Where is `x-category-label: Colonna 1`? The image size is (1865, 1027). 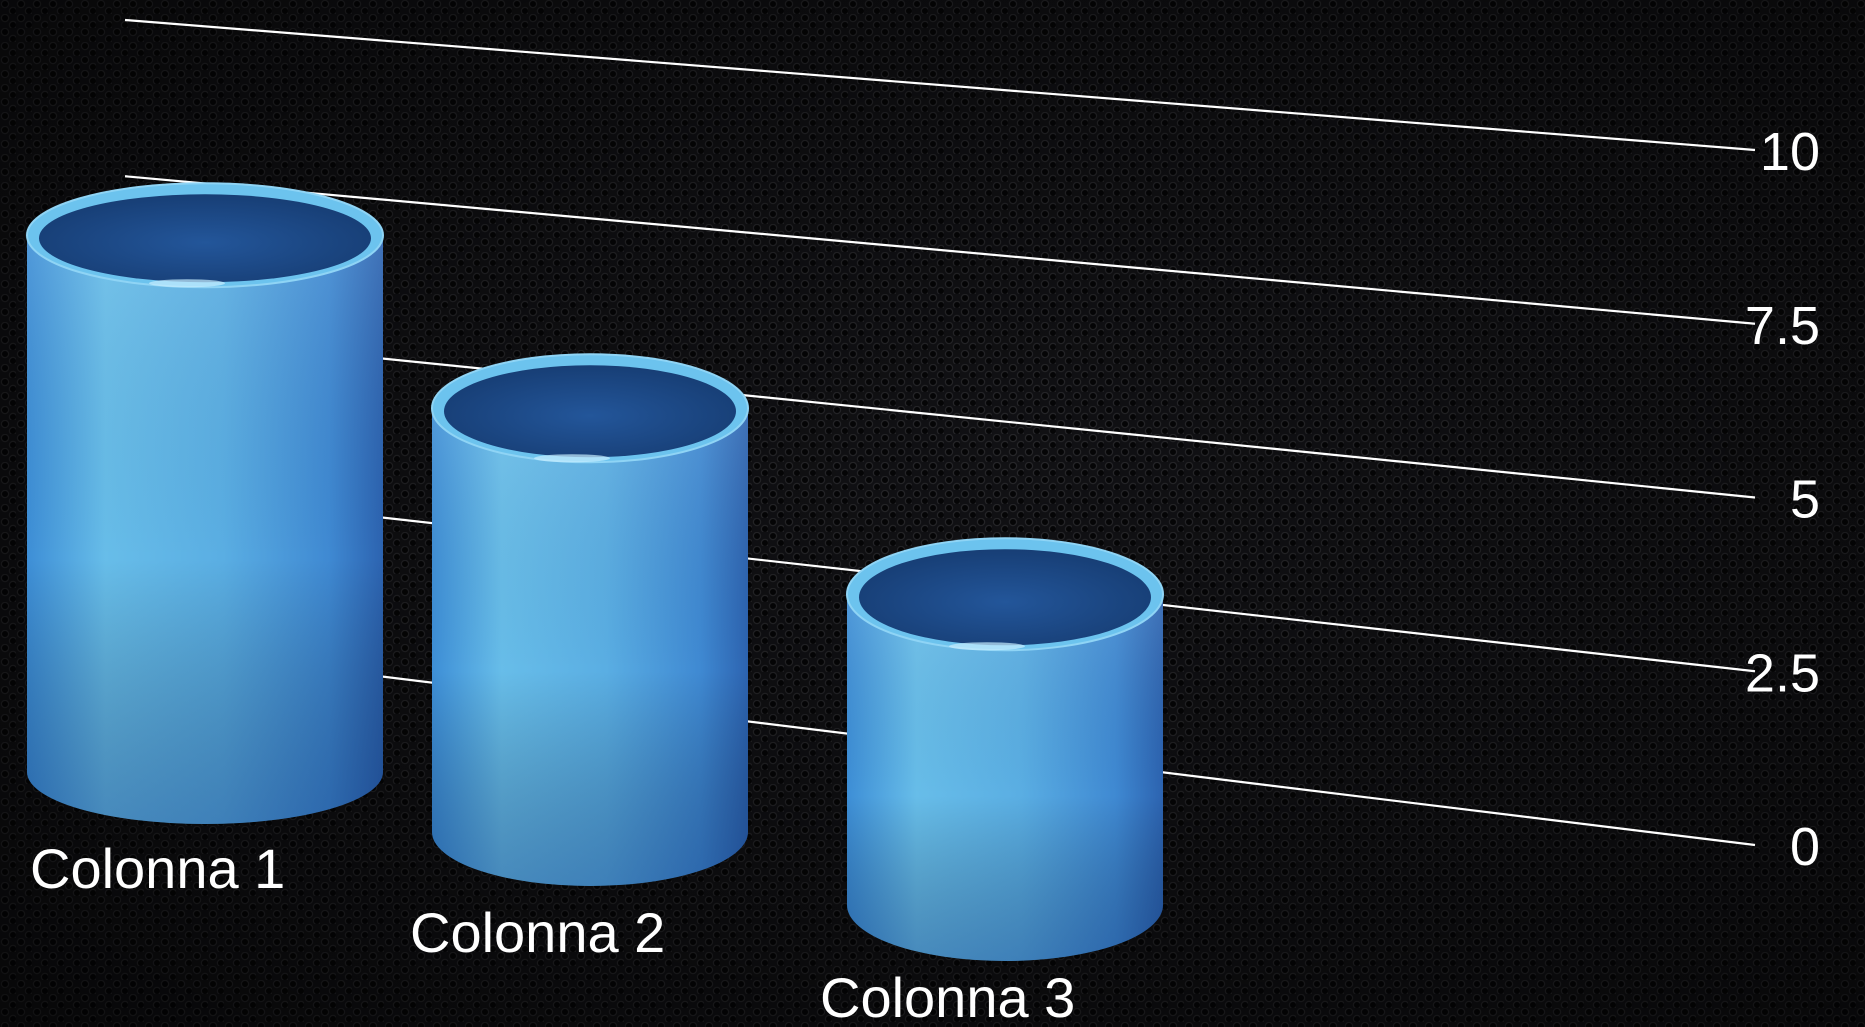 x-category-label: Colonna 1 is located at coordinates (157, 868).